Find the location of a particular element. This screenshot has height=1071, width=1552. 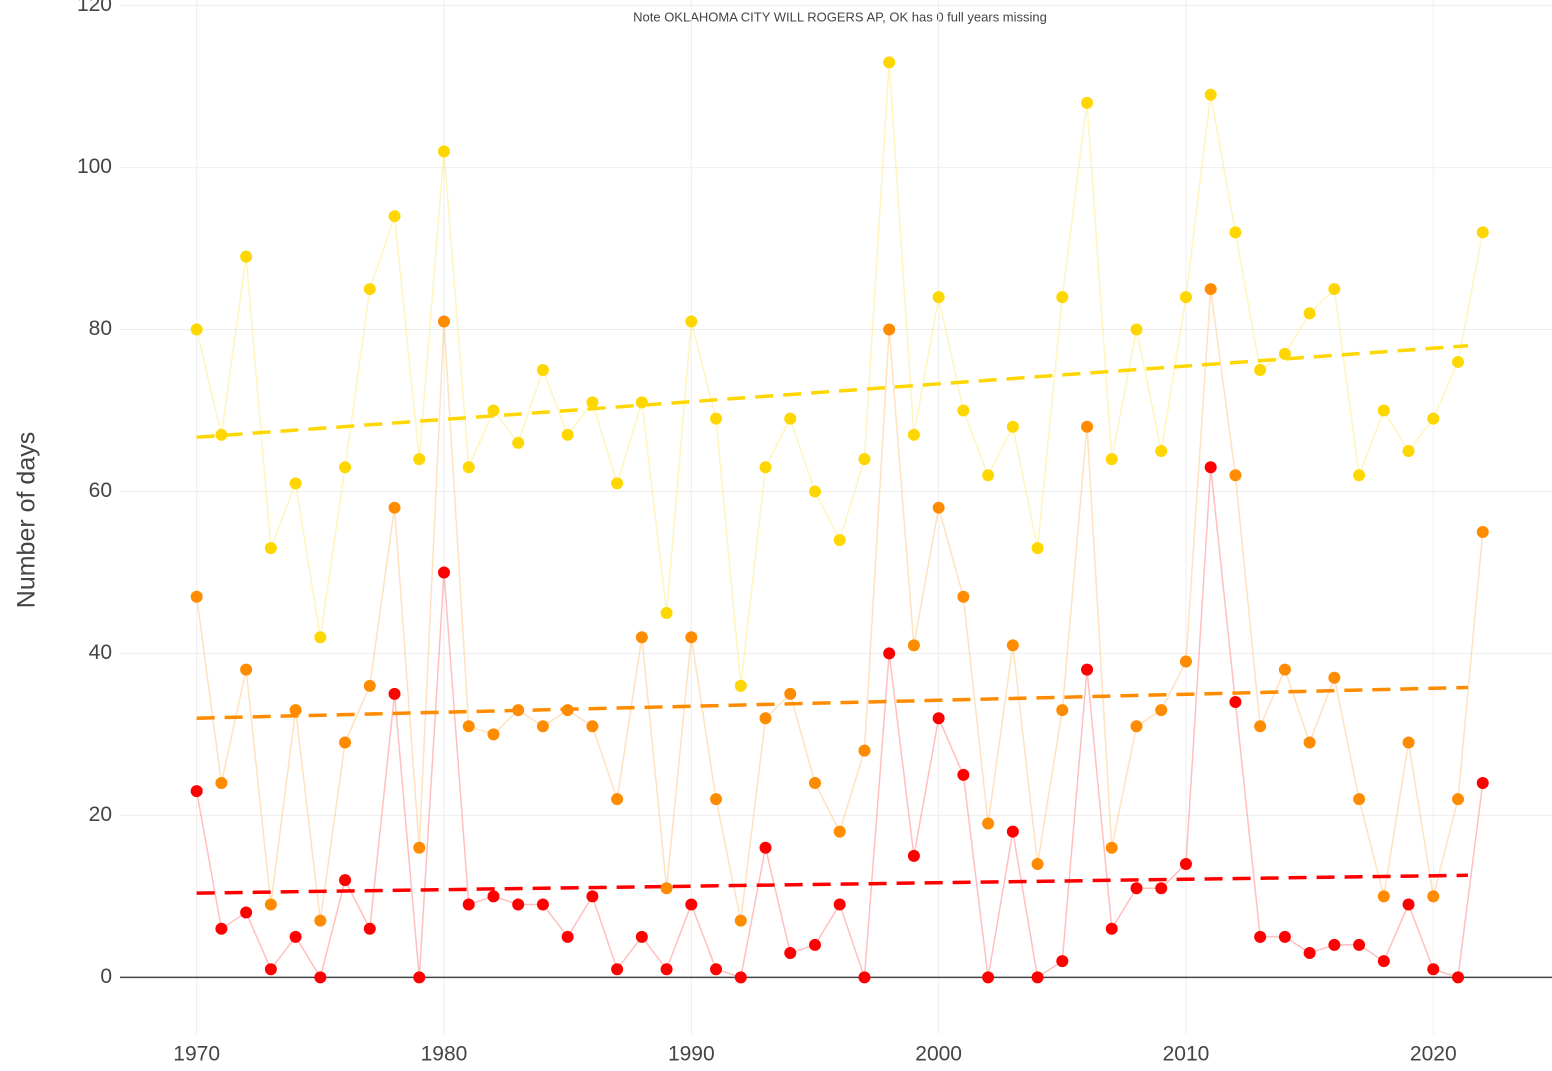

x-tick-label: 1990 is located at coordinates (691, 1054).